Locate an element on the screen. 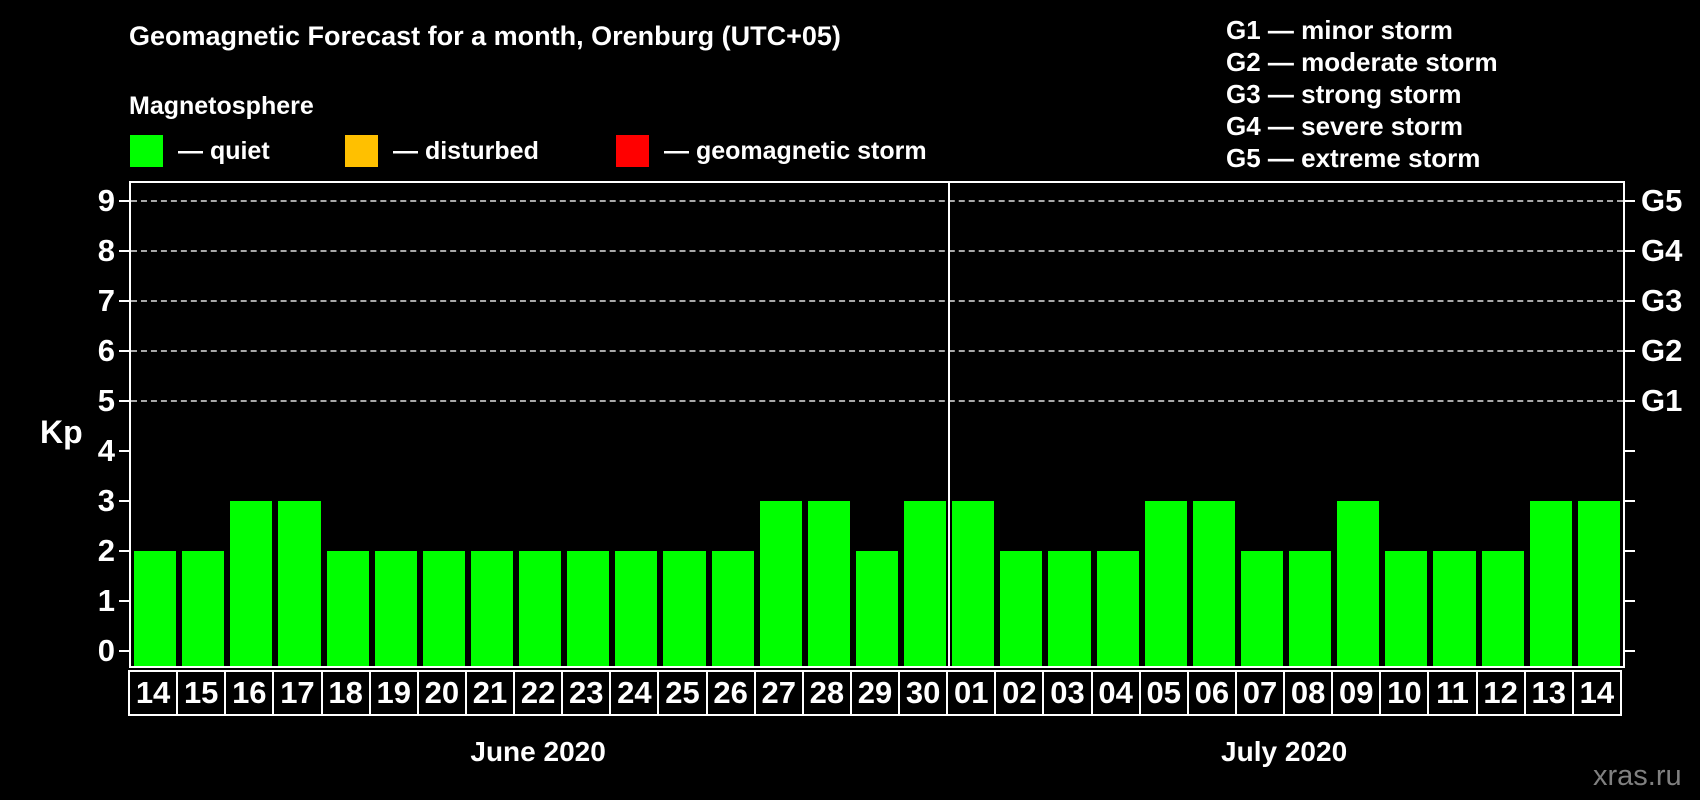 Image resolution: width=1700 pixels, height=800 pixels. right-axis-label-g3: G3 is located at coordinates (1662, 300).